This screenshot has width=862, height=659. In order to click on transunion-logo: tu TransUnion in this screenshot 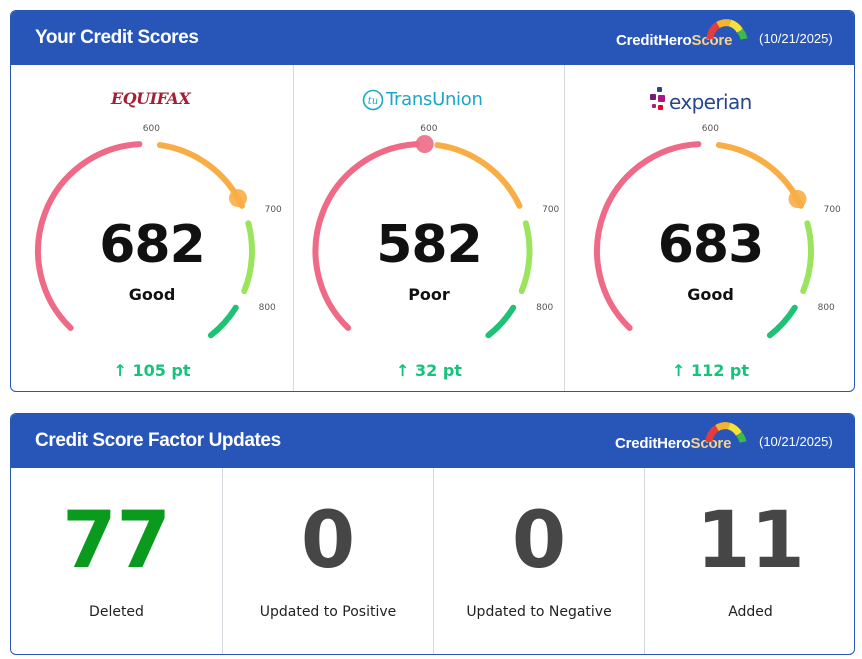, I will do `click(429, 101)`.